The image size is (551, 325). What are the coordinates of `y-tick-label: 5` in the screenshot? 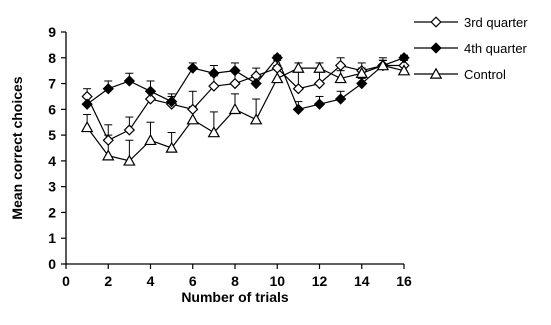 It's located at (52, 135).